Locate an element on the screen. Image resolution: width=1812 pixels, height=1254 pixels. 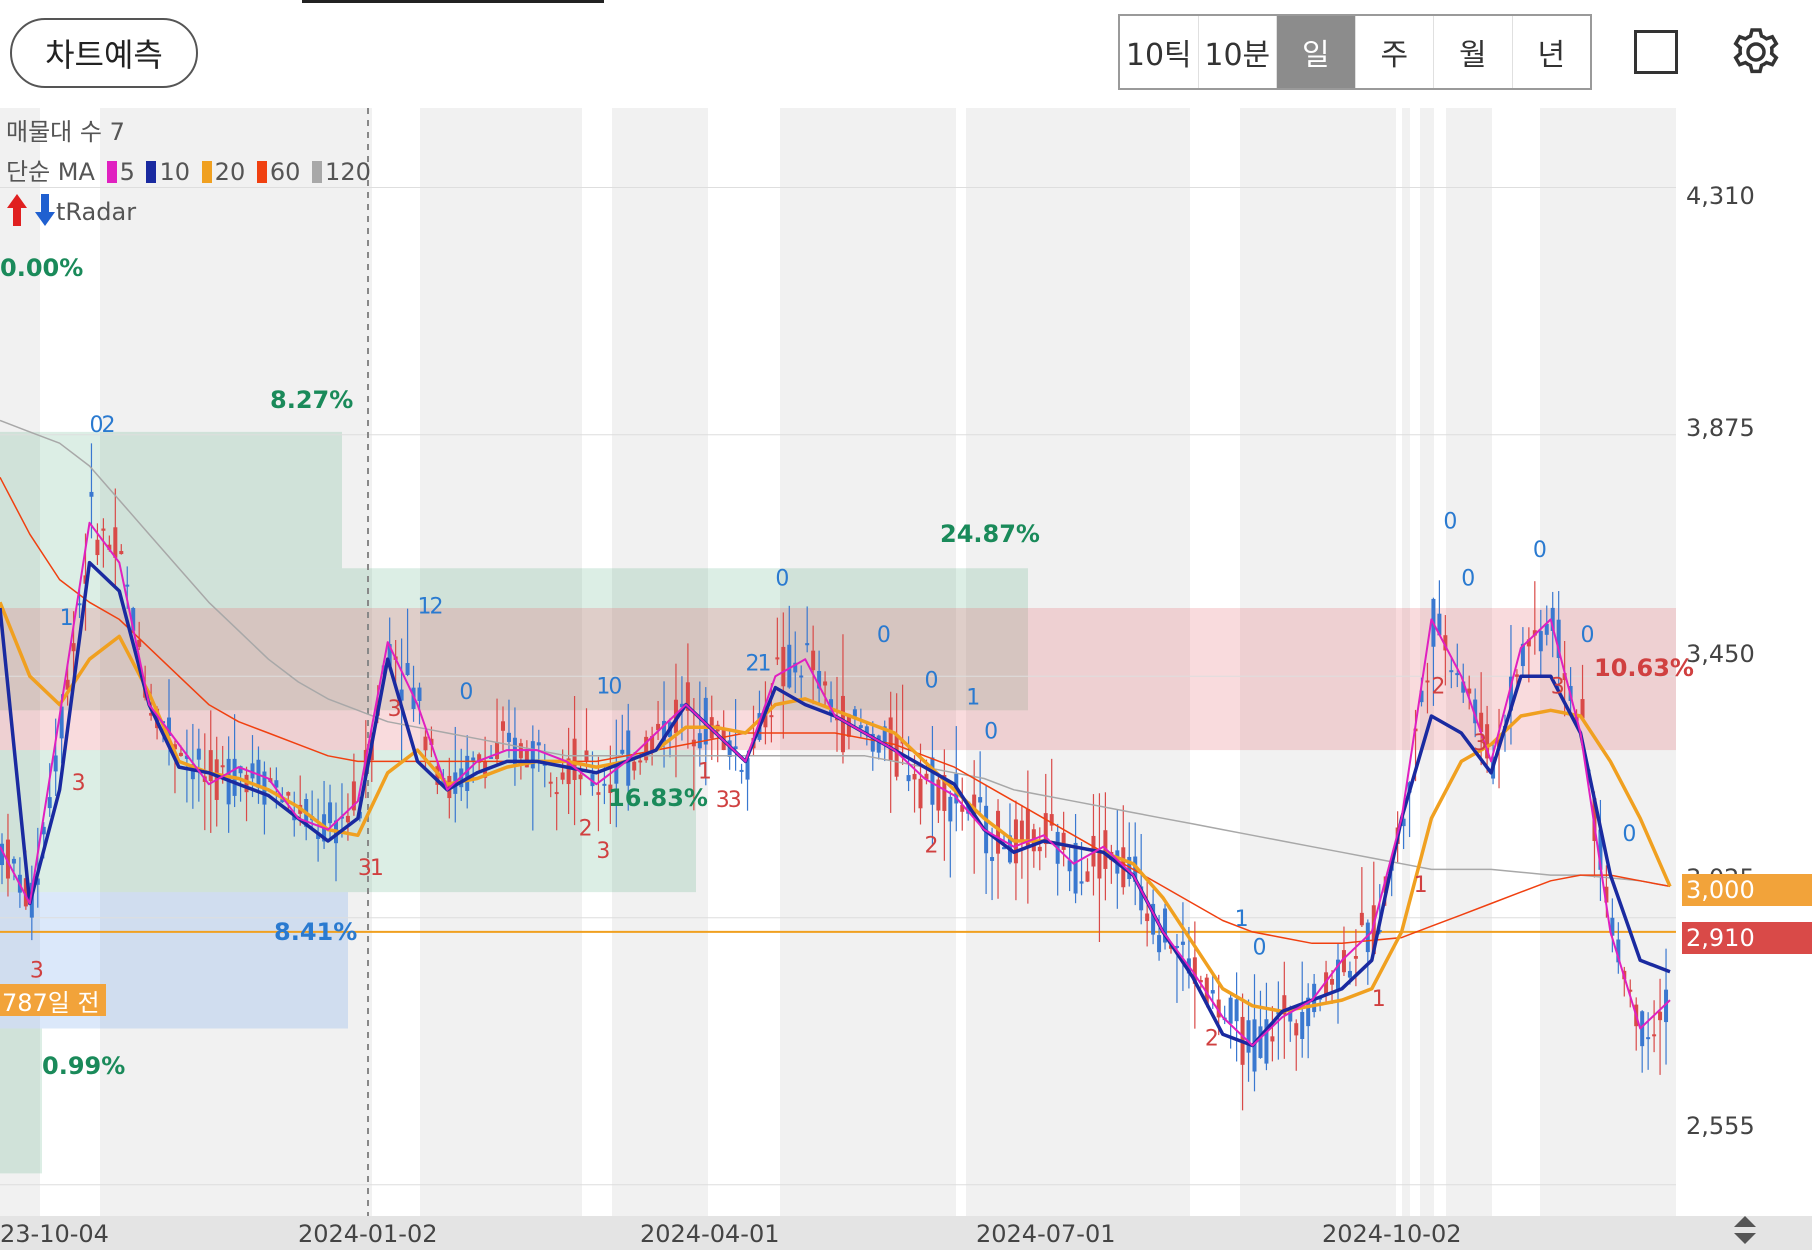
reference-price-tag: 3,000 is located at coordinates (1747, 890).